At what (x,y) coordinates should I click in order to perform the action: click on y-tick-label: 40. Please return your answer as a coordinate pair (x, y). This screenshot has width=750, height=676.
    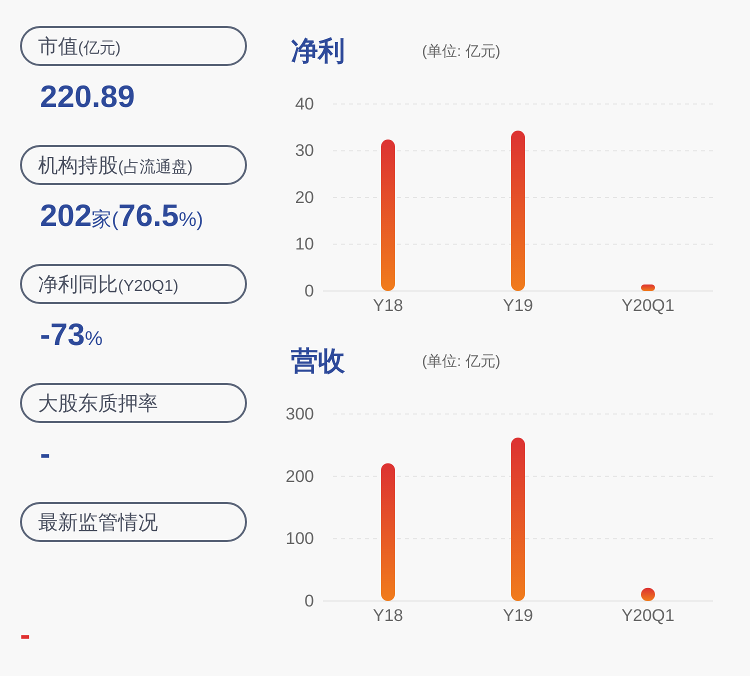
    Looking at the image, I should click on (304, 104).